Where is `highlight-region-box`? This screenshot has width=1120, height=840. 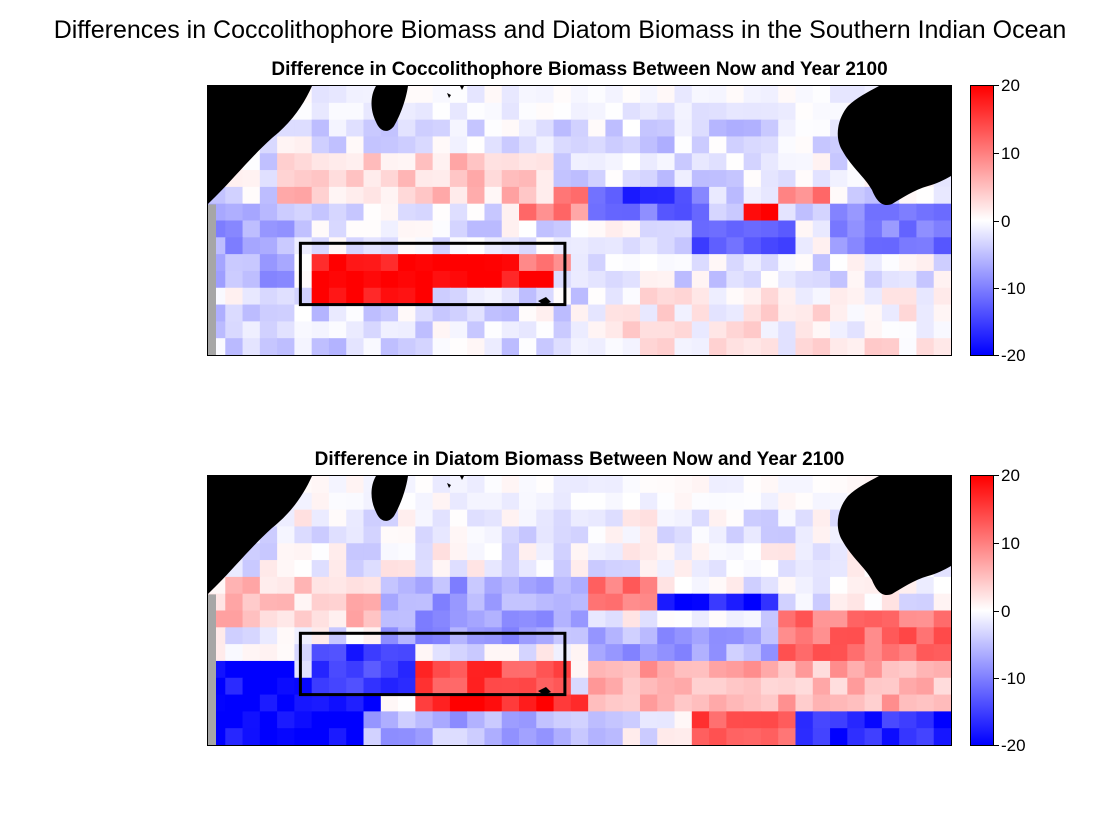
highlight-region-box is located at coordinates (432, 664).